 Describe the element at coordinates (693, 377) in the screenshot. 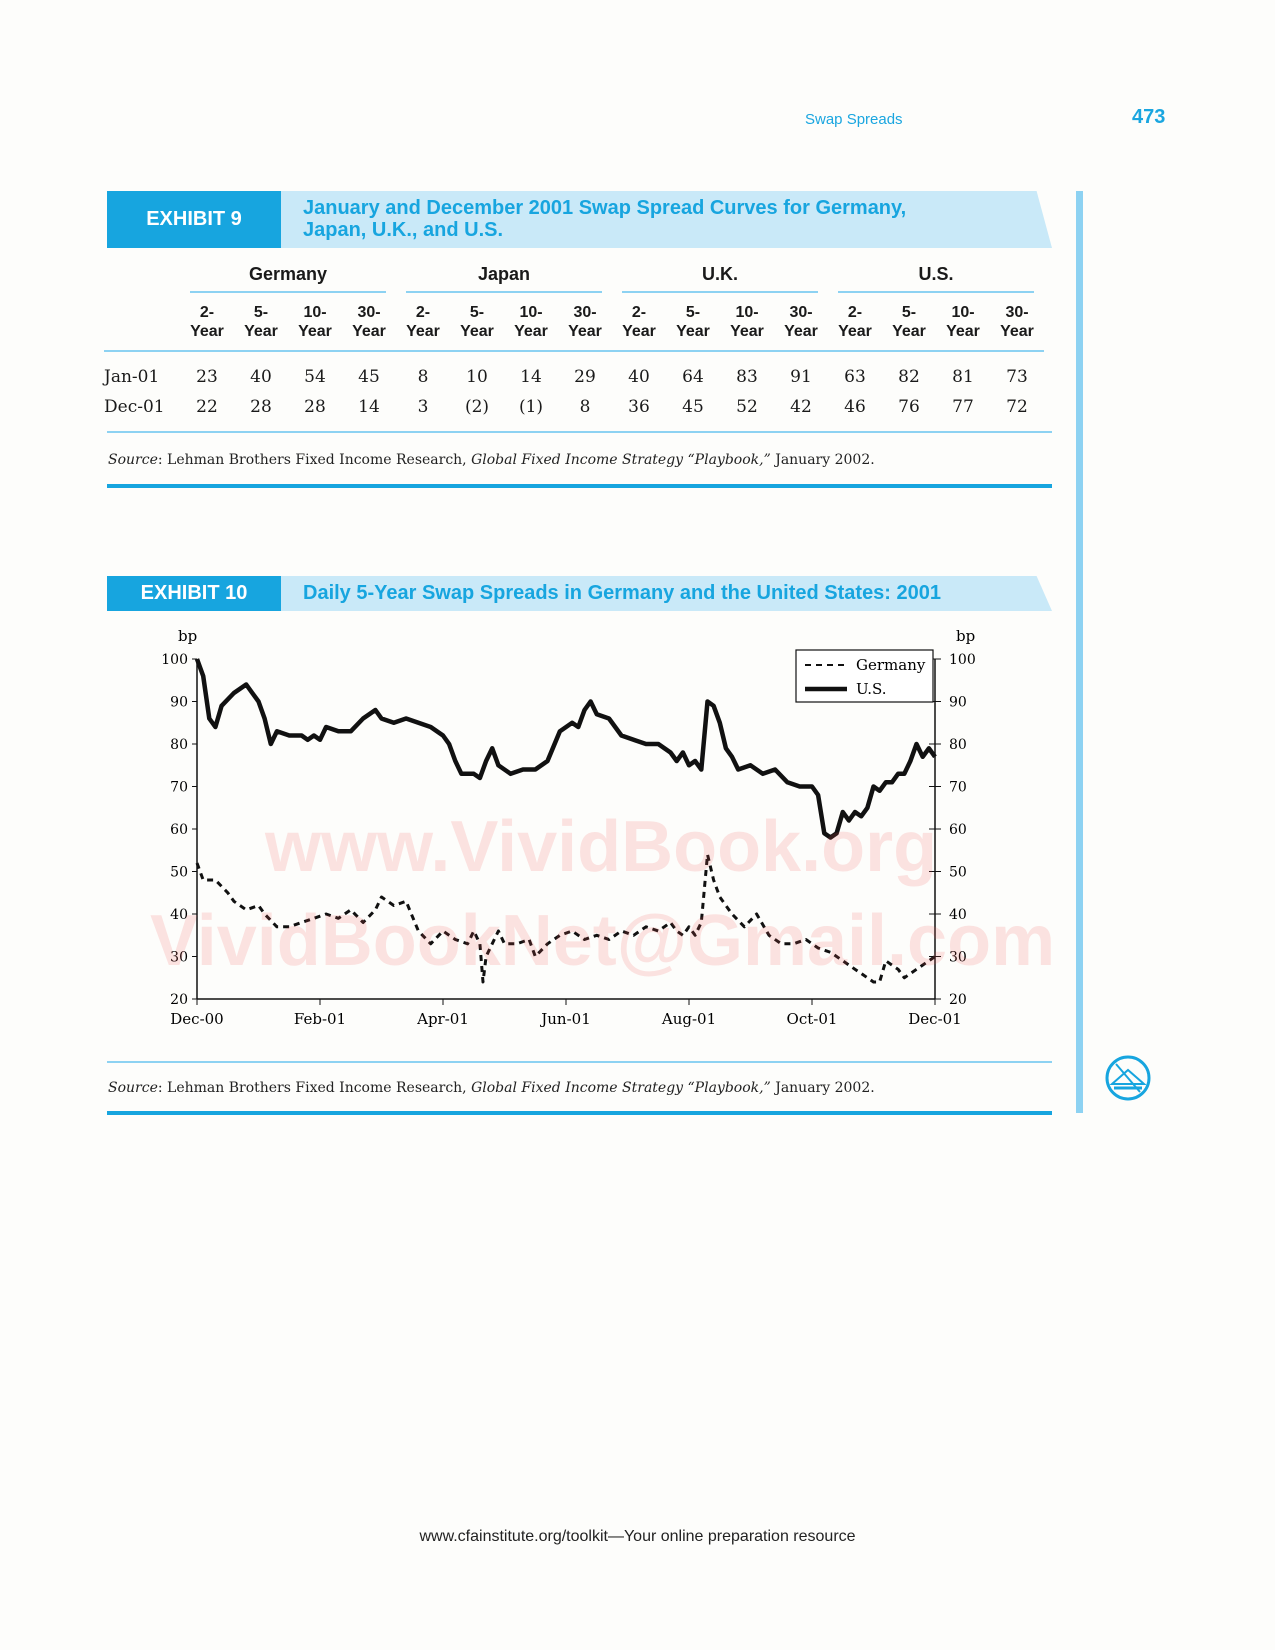

I see `table-cell: 64` at that location.